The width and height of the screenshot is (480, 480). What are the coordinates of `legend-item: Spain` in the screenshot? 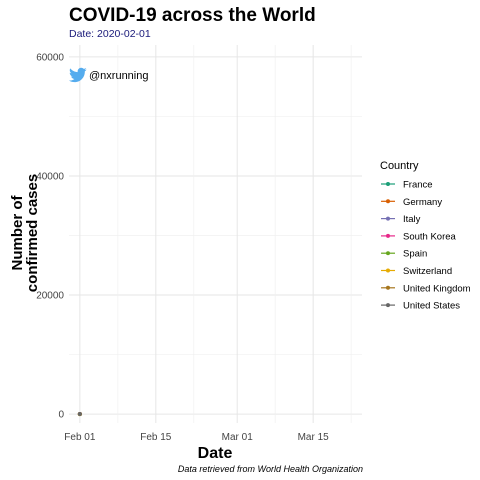 It's located at (404, 254).